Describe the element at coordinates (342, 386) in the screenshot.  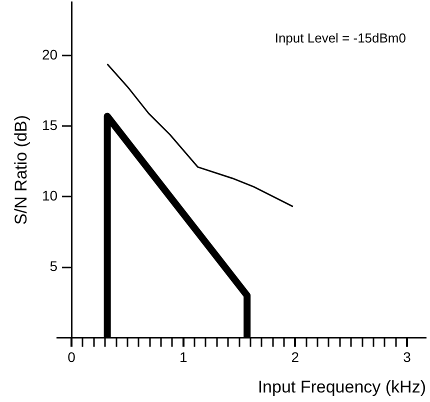
I see `x-axis-title: Input Frequency (kHz)` at that location.